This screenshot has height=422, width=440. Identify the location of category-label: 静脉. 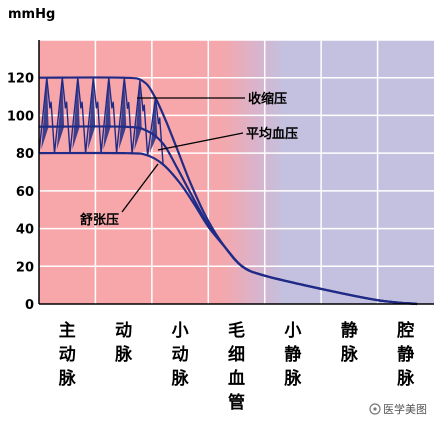
(349, 342).